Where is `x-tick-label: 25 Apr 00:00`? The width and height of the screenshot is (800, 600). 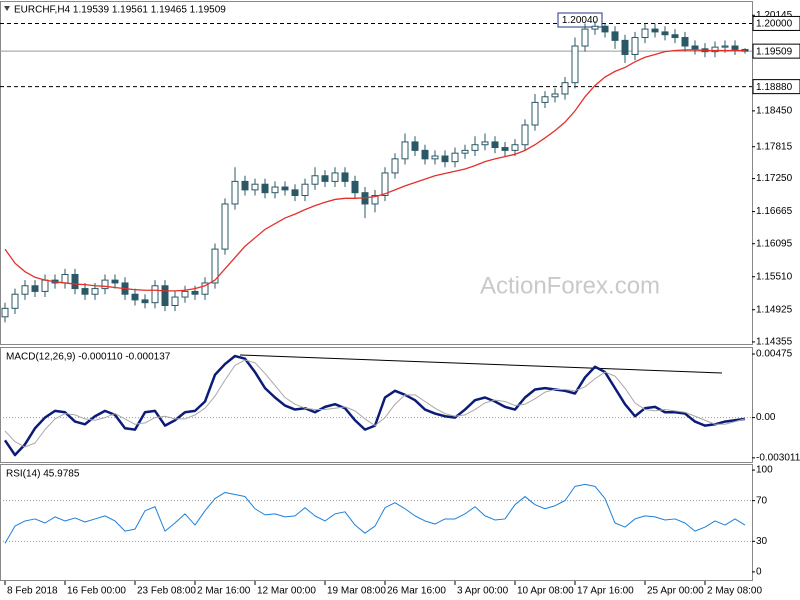
x-tick-label: 25 Apr 00:00 is located at coordinates (675, 591).